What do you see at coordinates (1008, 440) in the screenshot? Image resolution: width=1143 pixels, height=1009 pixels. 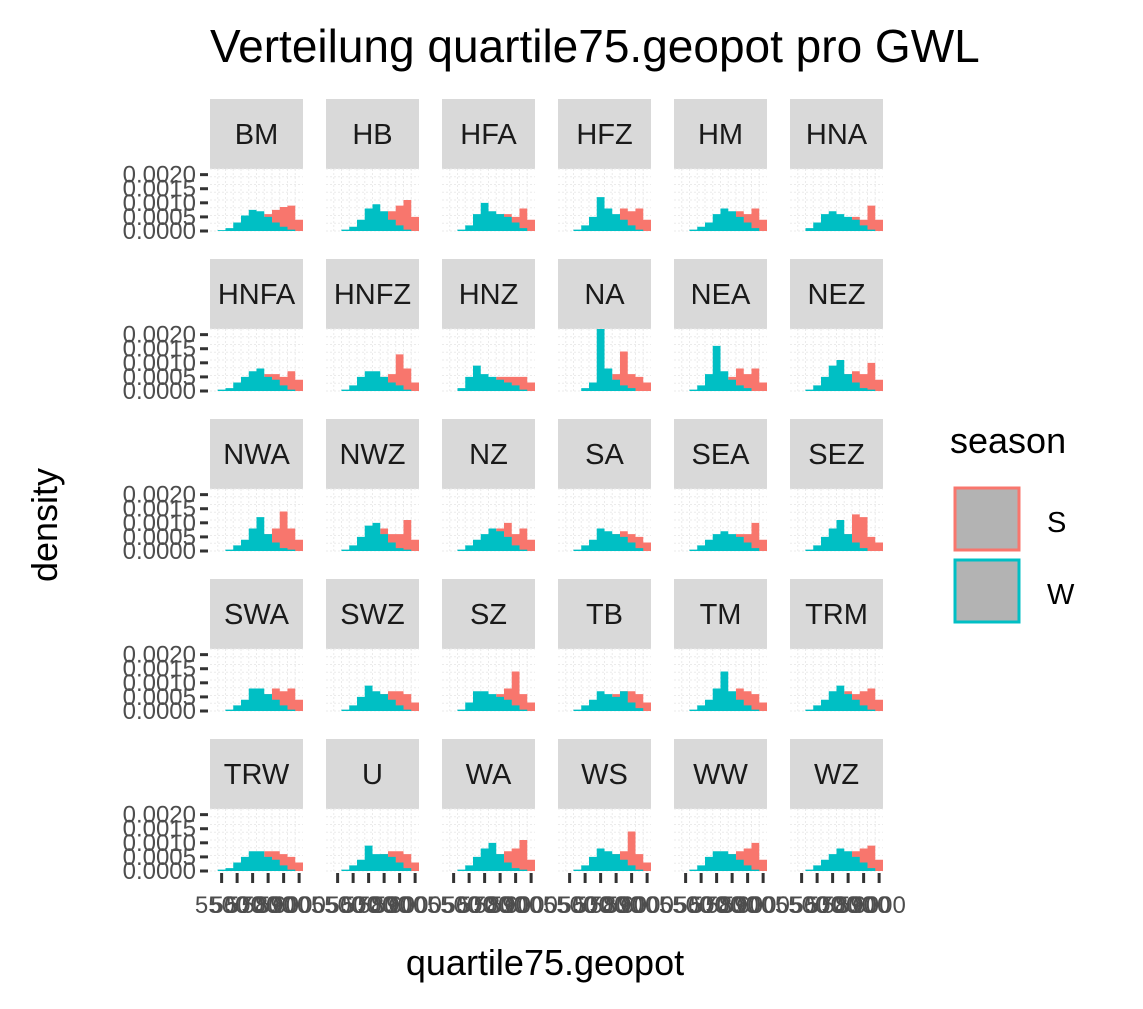 I see `legend-title: season` at bounding box center [1008, 440].